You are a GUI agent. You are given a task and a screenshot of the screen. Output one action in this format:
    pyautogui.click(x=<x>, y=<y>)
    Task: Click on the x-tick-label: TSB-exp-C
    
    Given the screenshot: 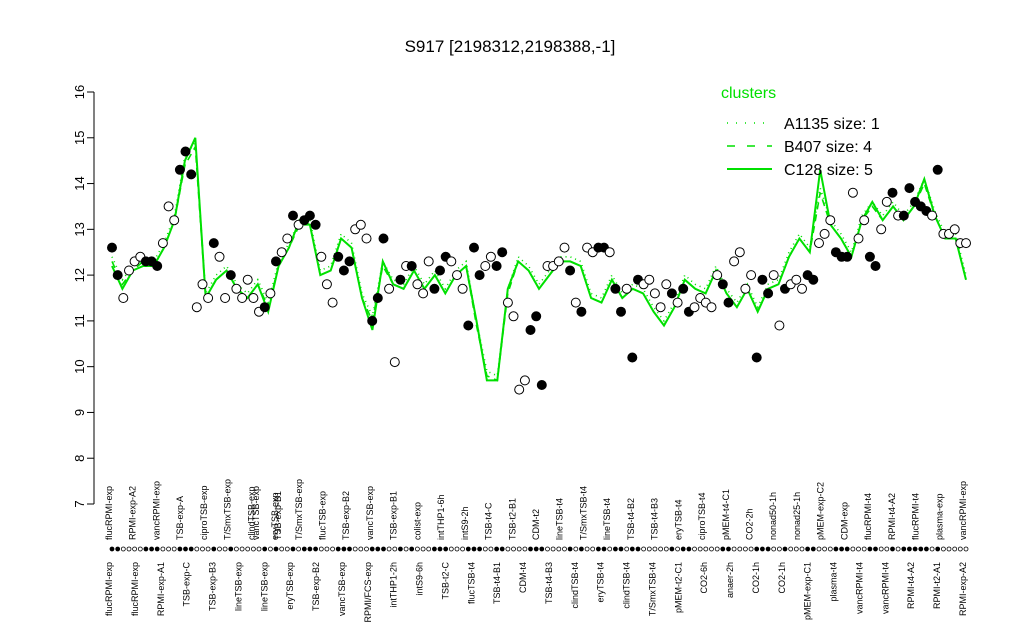 What is the action you would take?
    pyautogui.click(x=187, y=583)
    